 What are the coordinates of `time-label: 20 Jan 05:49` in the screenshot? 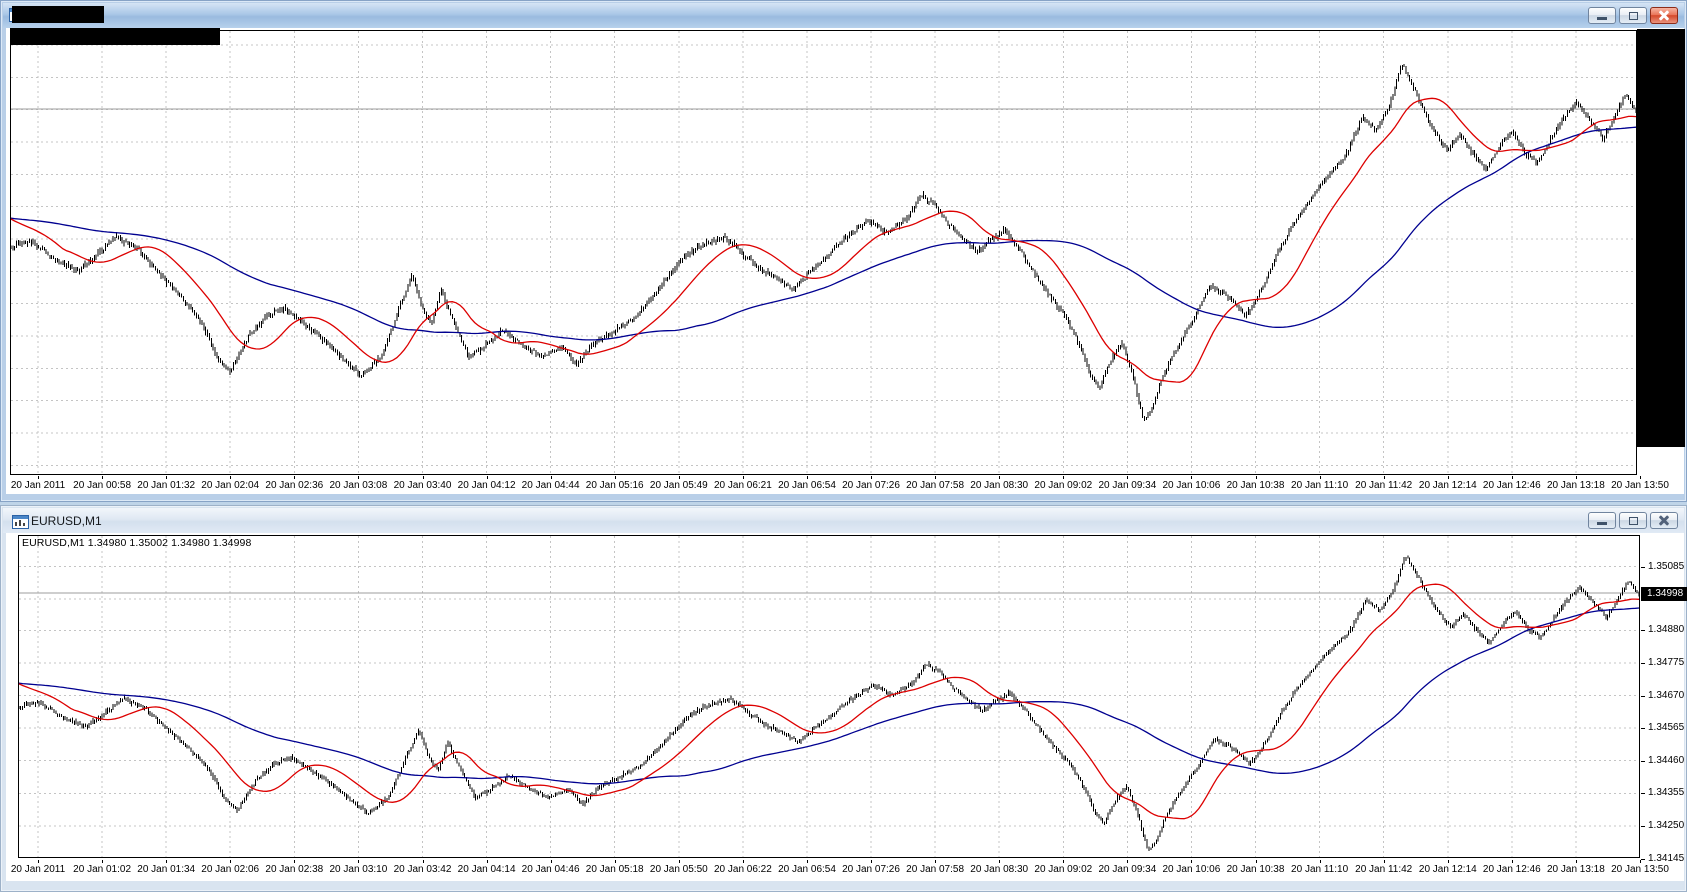 It's located at (678, 485).